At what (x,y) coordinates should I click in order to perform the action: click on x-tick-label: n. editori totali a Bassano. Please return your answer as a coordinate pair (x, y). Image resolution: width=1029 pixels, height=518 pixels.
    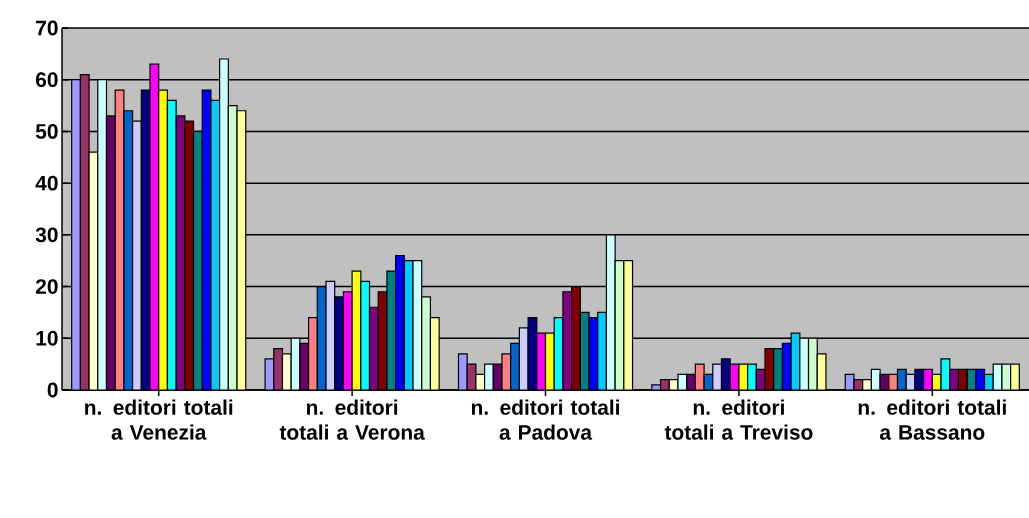
    Looking at the image, I should click on (932, 419).